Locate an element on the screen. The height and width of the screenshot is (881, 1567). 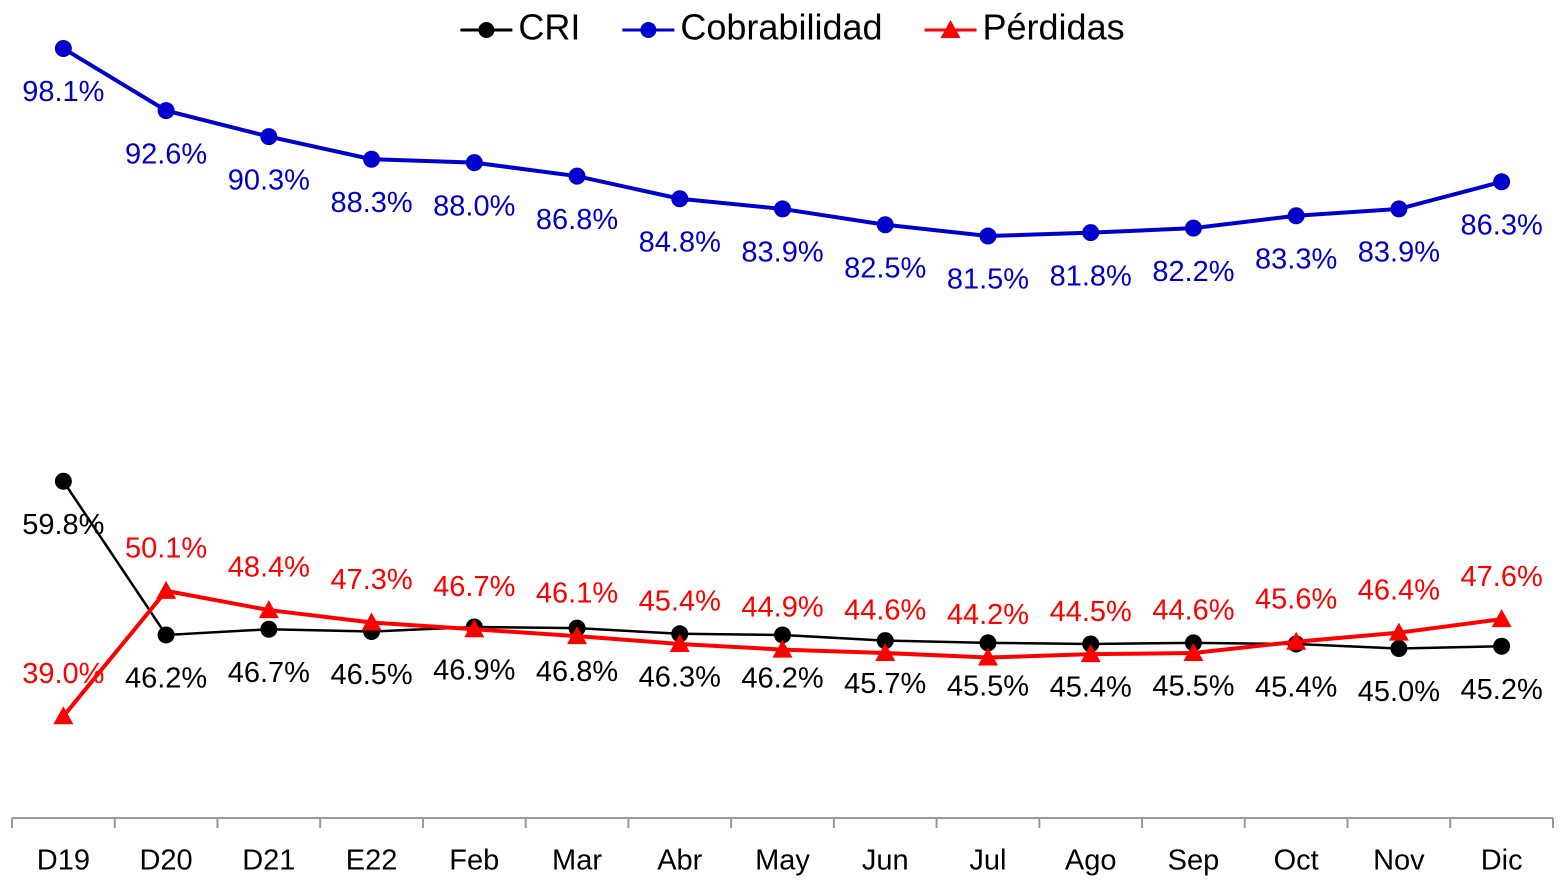
x-tick-label: Oct is located at coordinates (1296, 861).